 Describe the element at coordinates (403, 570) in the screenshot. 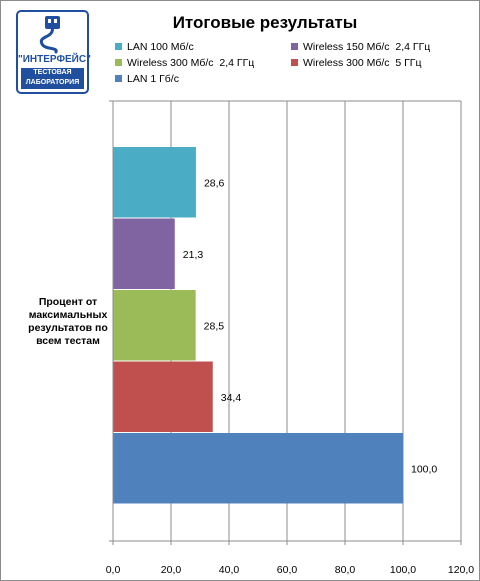

I see `x-tick-label: 100,0` at that location.